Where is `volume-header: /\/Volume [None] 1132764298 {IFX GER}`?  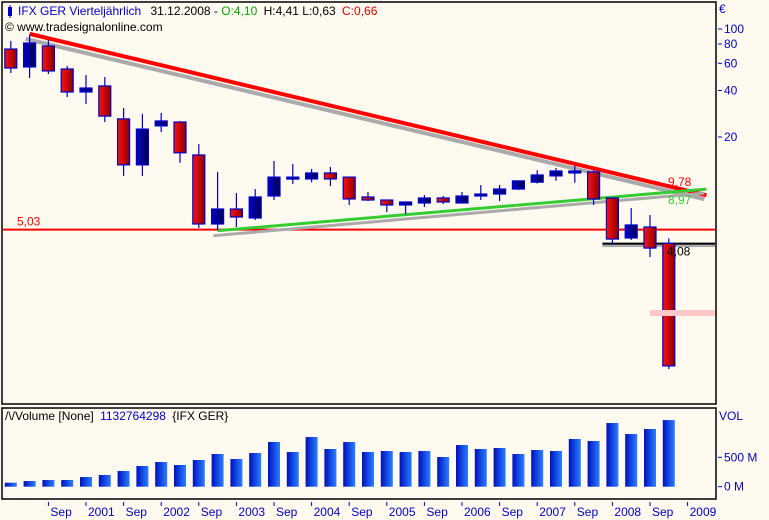
volume-header: /\/Volume [None] 1132764298 {IFX GER} is located at coordinates (116, 416).